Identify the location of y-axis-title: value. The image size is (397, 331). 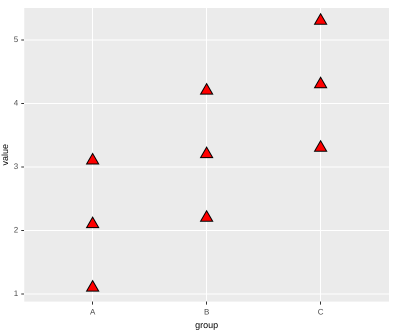
(5, 155).